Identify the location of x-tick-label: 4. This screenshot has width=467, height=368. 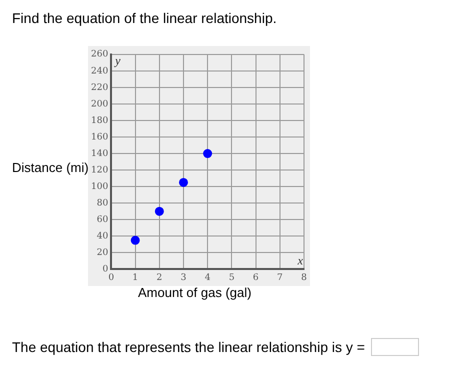
(207, 277).